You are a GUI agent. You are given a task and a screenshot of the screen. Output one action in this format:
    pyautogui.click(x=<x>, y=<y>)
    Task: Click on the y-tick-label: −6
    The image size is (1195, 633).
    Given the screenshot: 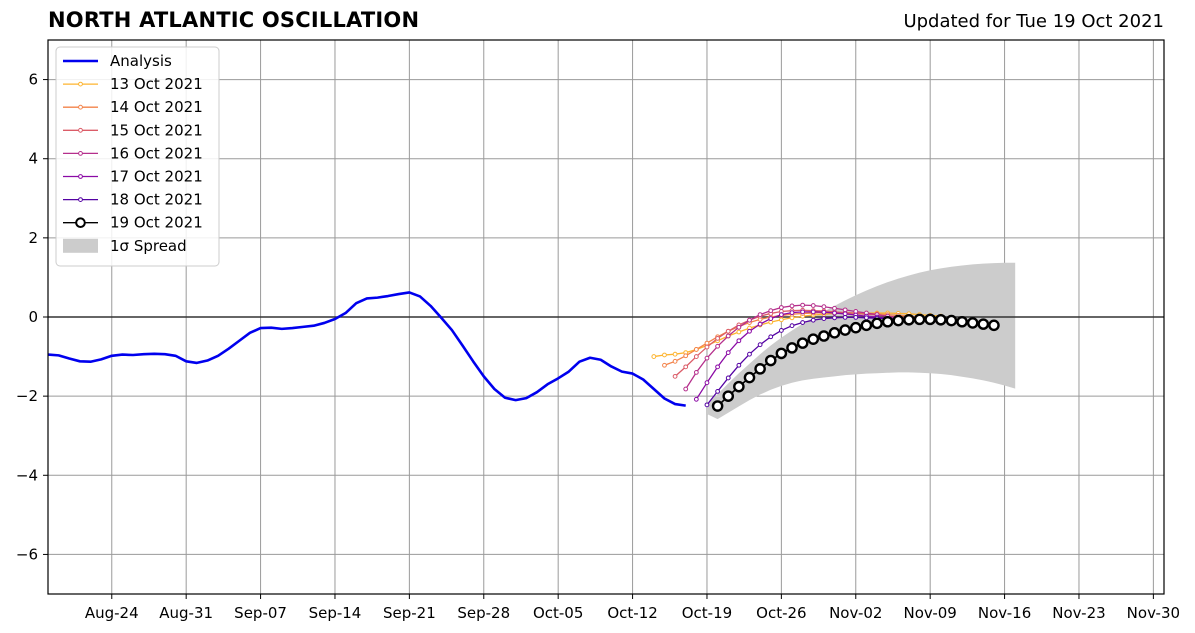 What is the action you would take?
    pyautogui.click(x=27, y=554)
    